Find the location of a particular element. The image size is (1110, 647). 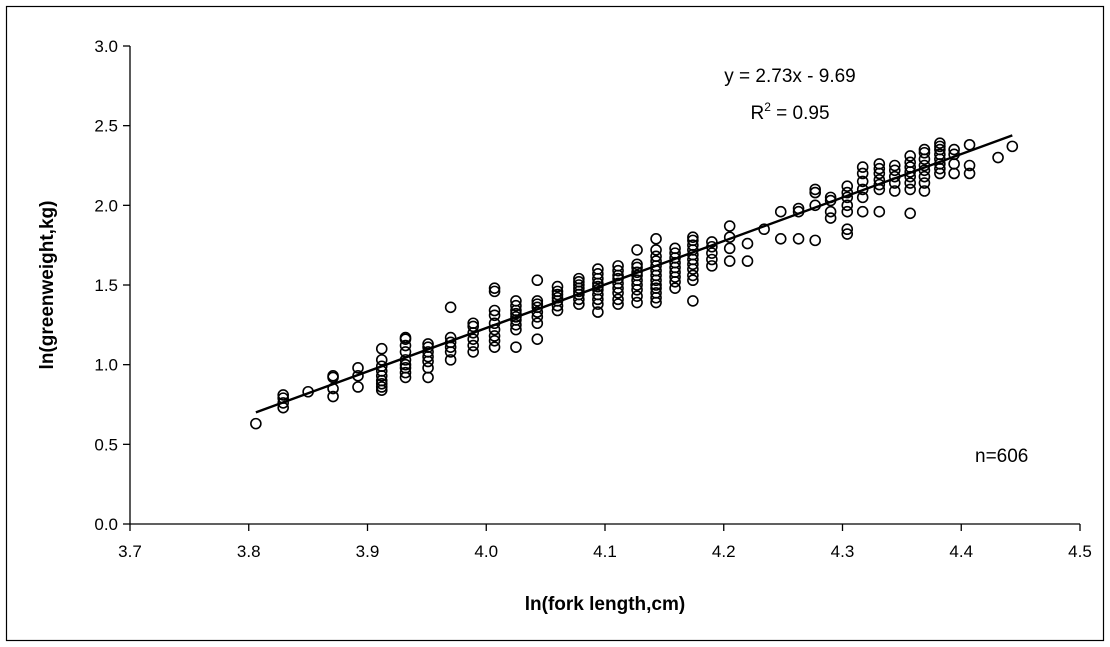

x-tick-label: 4.4 is located at coordinates (961, 551).